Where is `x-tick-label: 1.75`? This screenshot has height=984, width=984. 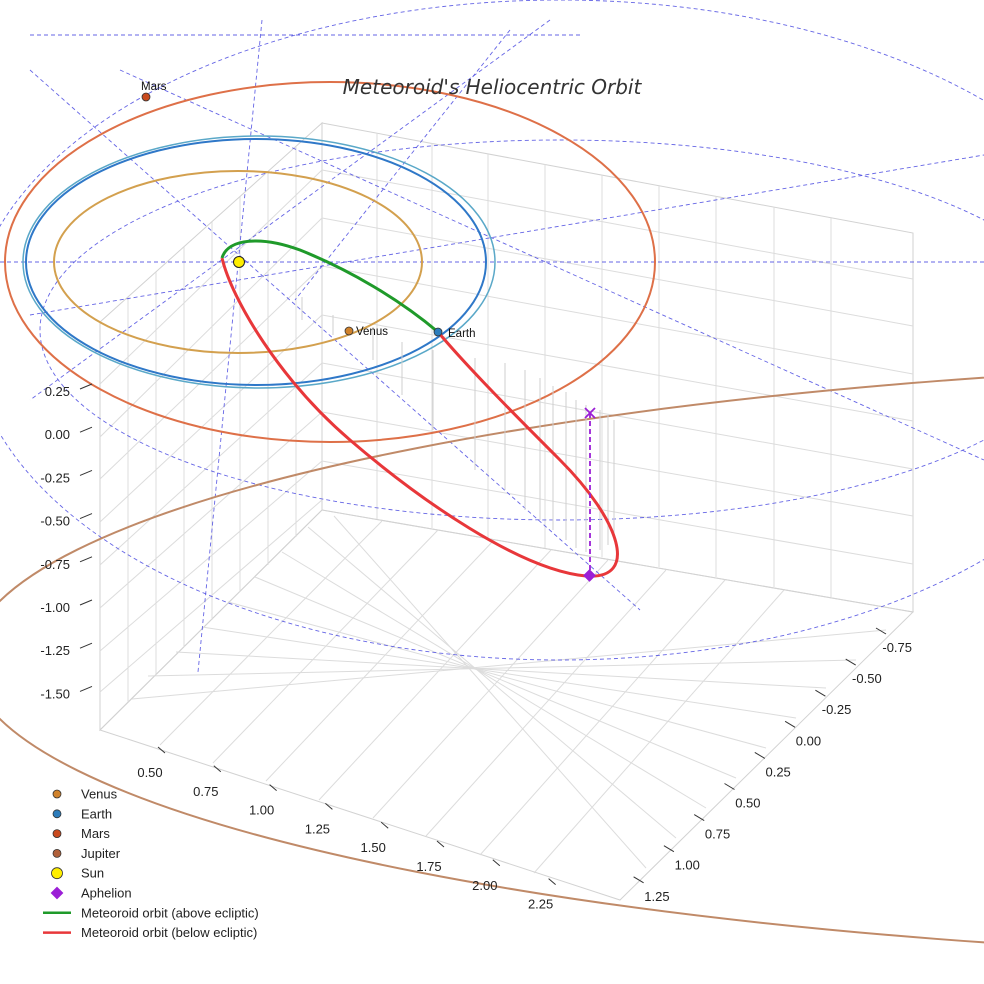 x-tick-label: 1.75 is located at coordinates (428, 866).